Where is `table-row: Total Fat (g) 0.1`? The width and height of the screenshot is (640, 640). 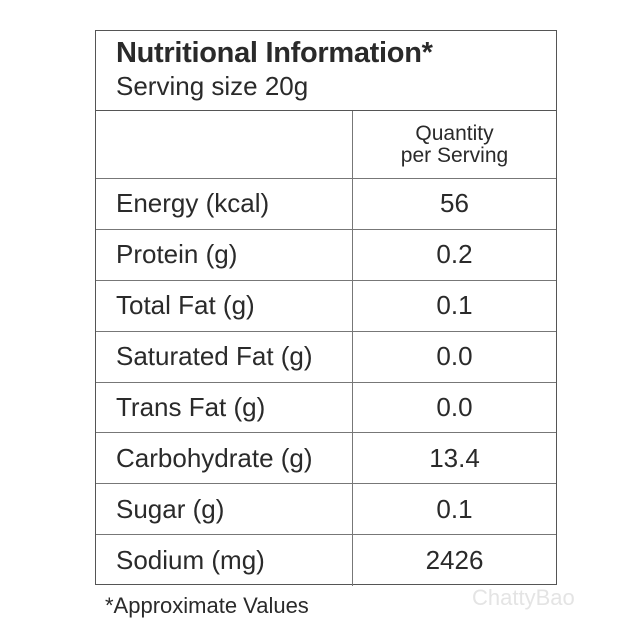
table-row: Total Fat (g) 0.1 is located at coordinates (326, 306).